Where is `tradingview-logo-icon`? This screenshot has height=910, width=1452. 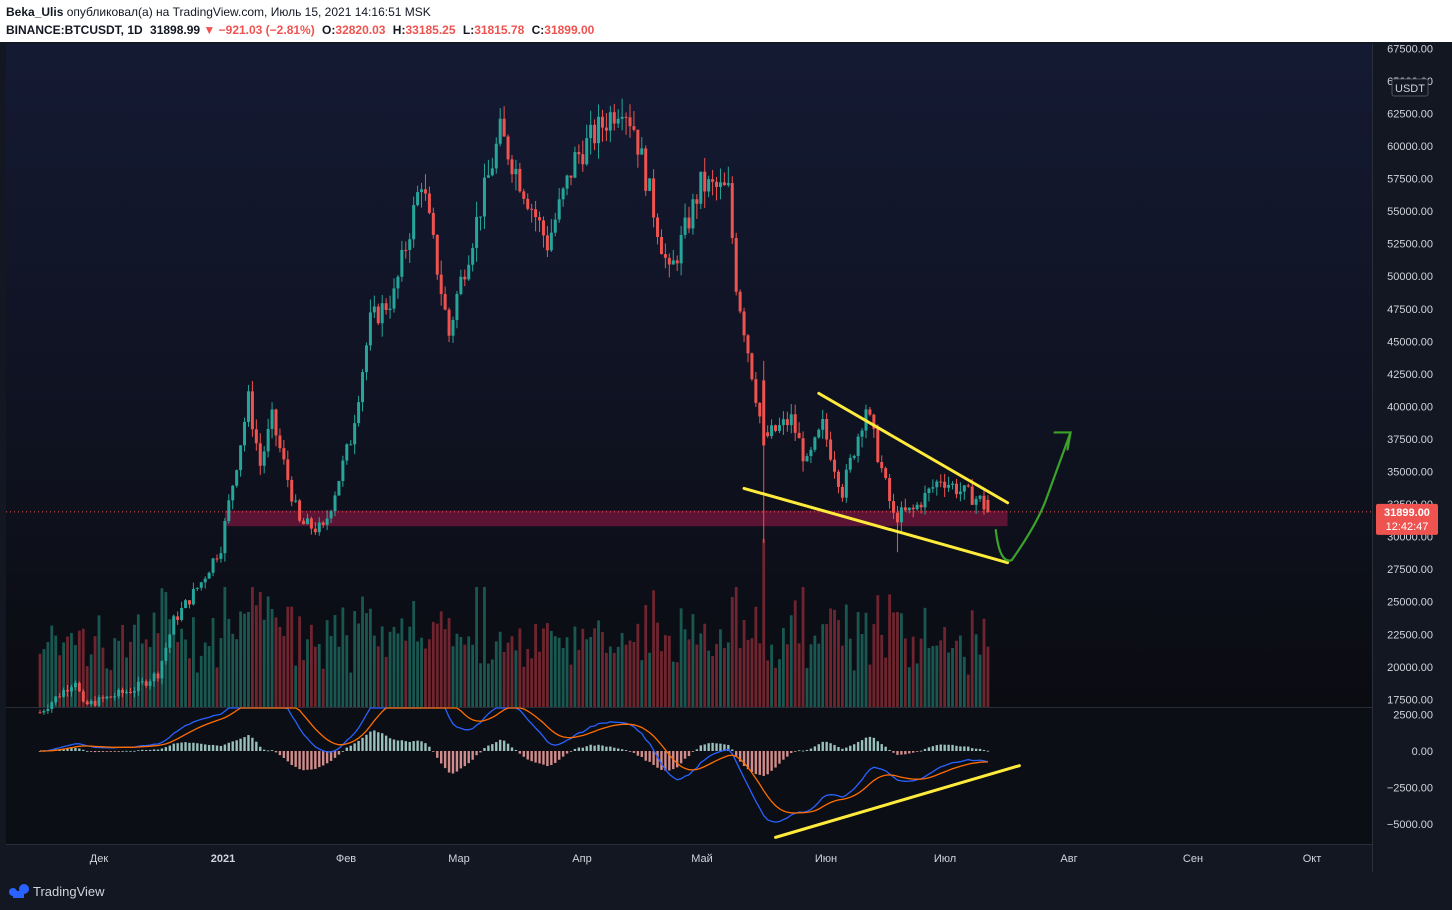
tradingview-logo-icon is located at coordinates (19, 890).